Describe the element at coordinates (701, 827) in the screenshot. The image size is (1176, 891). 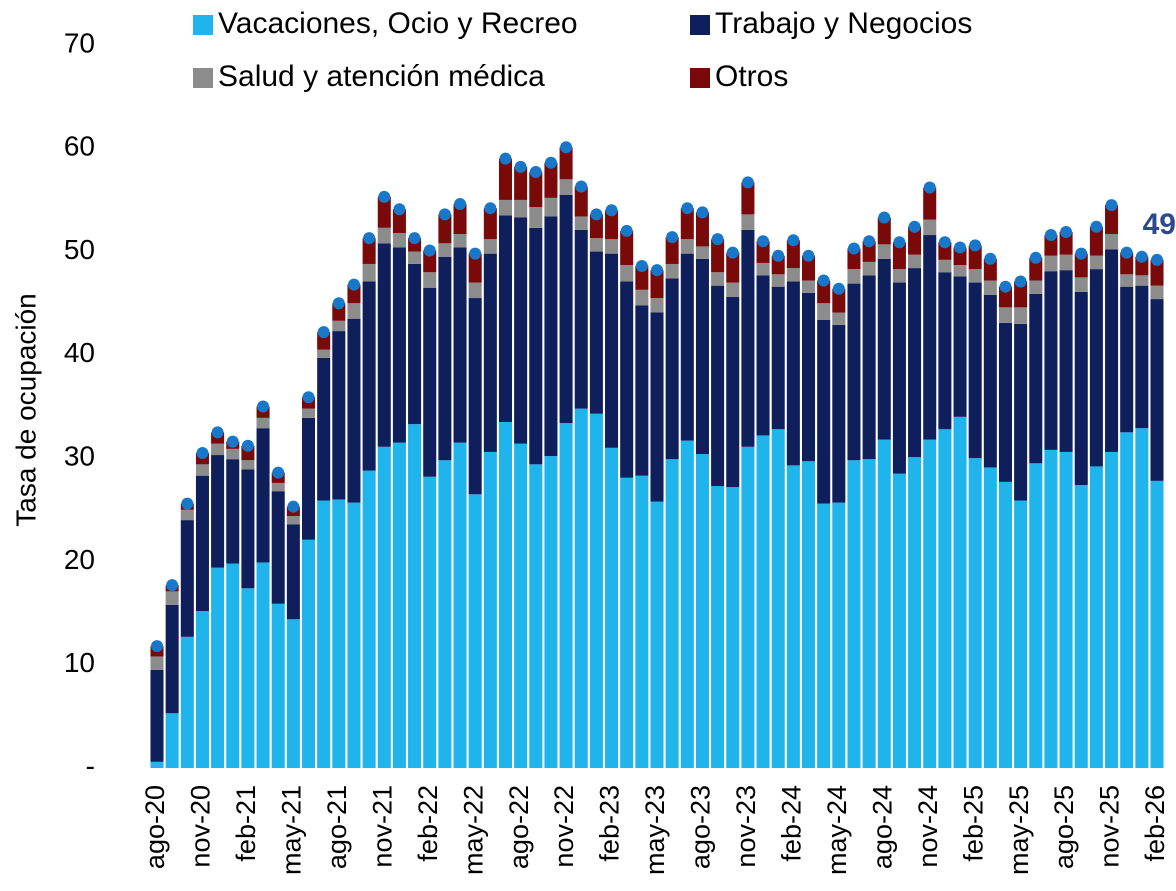
I see `x-tick-label: ago-23` at that location.